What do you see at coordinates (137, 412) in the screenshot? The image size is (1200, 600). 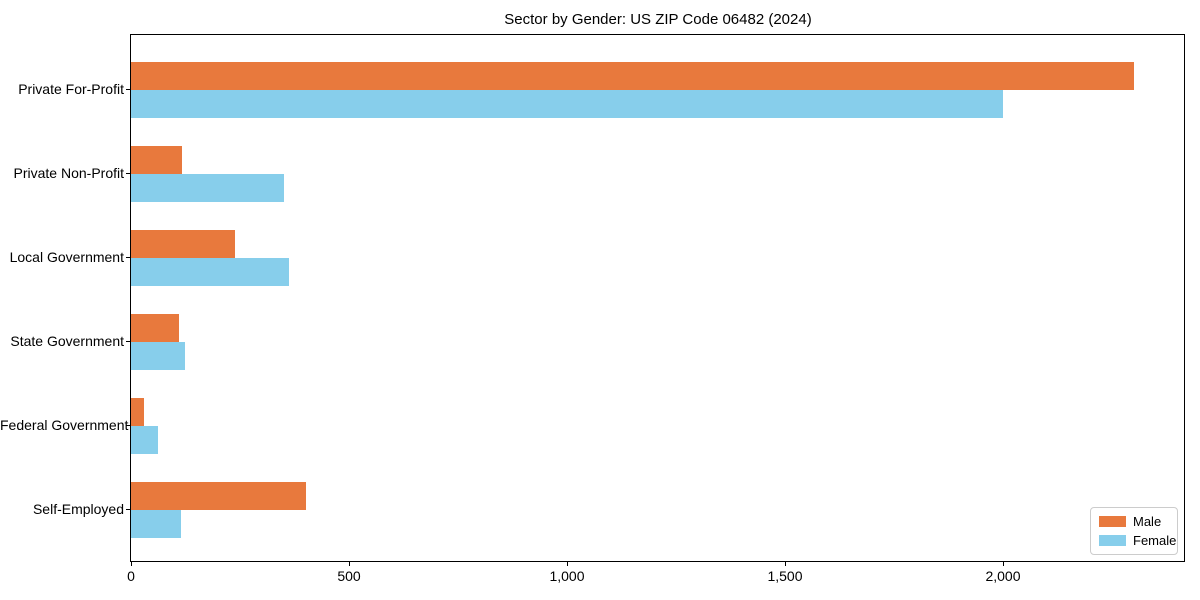 I see `bar-male-federal-government` at bounding box center [137, 412].